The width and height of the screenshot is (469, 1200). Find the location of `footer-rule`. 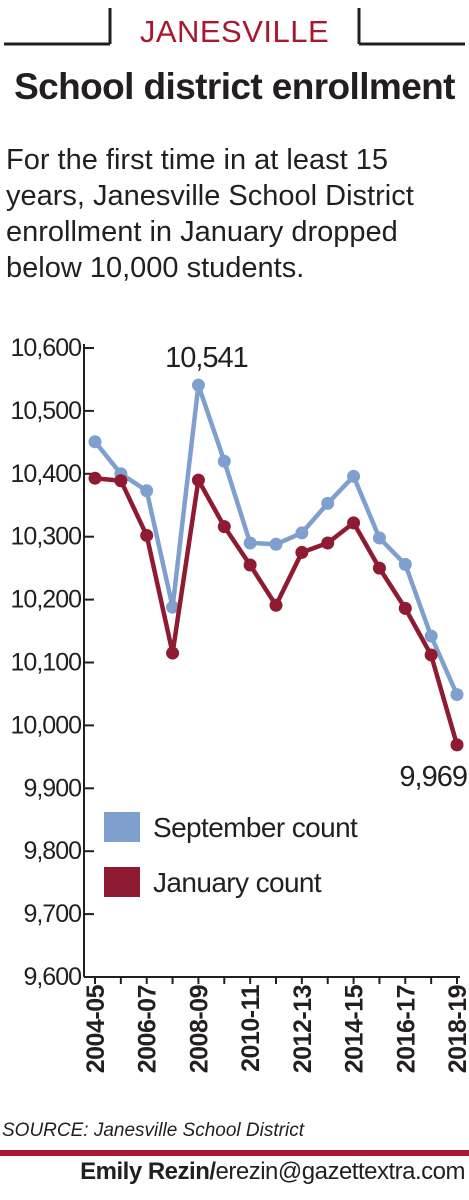

footer-rule is located at coordinates (234, 1153).